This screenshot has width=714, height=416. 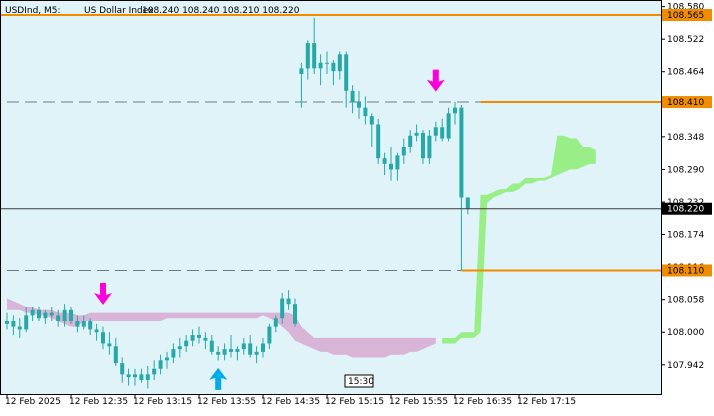 I want to click on x-tick-label: 12 Feb 2025, so click(x=33, y=402).